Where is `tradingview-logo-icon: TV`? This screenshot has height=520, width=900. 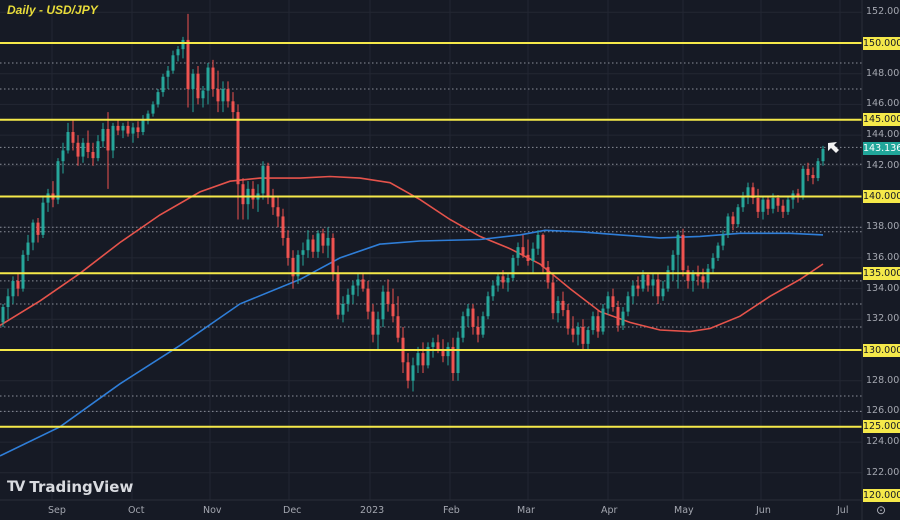
tradingview-logo-icon: TV is located at coordinates (16, 487).